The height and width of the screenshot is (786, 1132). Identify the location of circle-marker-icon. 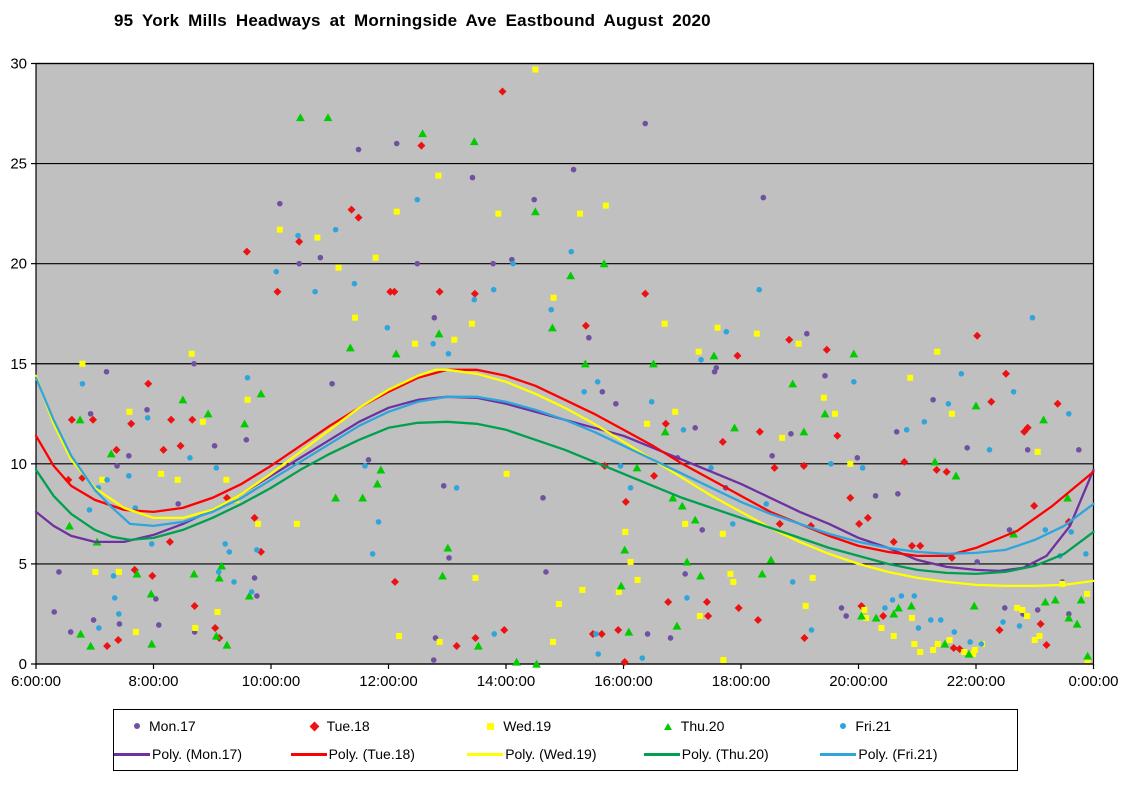
(843, 726).